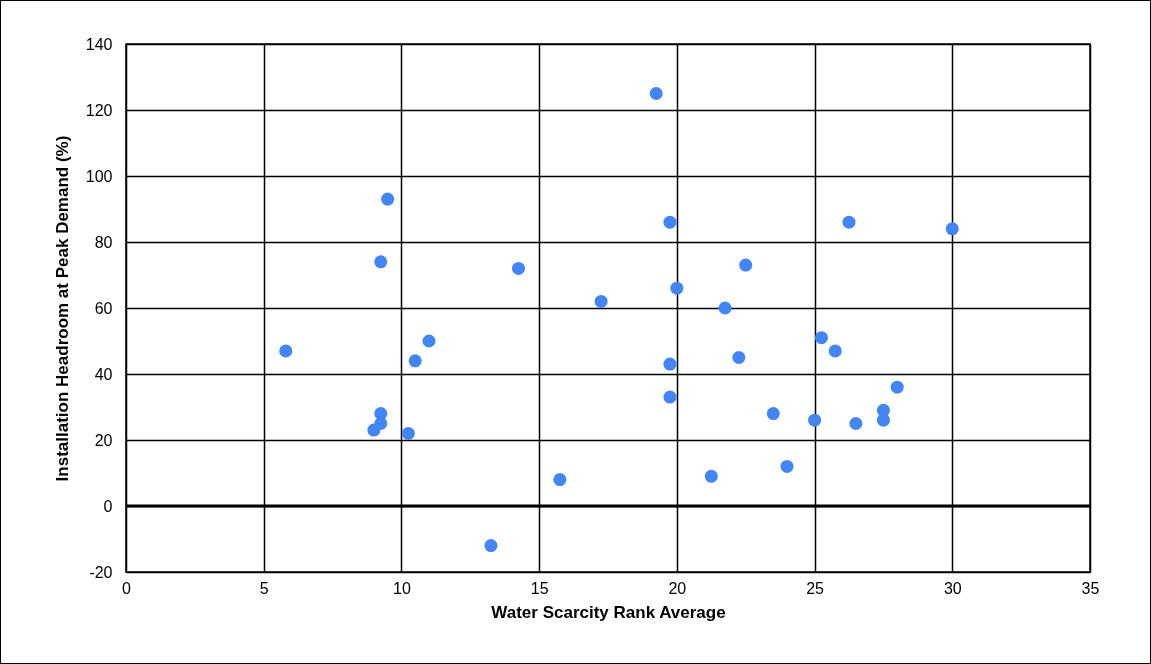 The height and width of the screenshot is (664, 1151). Describe the element at coordinates (103, 374) in the screenshot. I see `y-tick-label: 40` at that location.